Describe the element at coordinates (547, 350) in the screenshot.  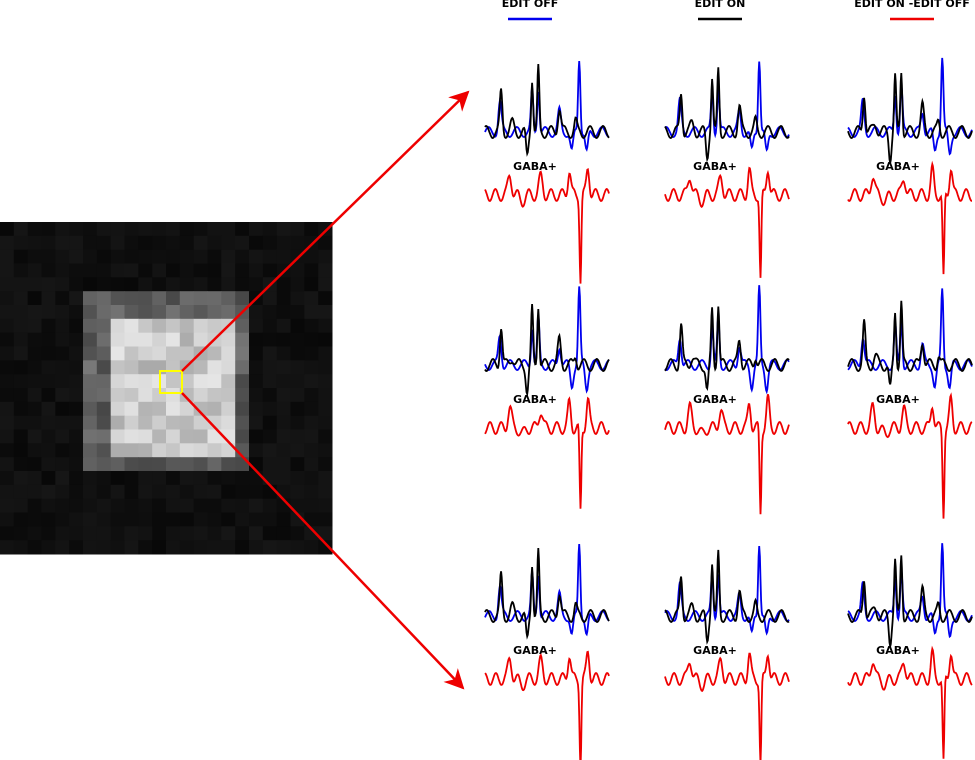
I see `edit-on-spectrum` at that location.